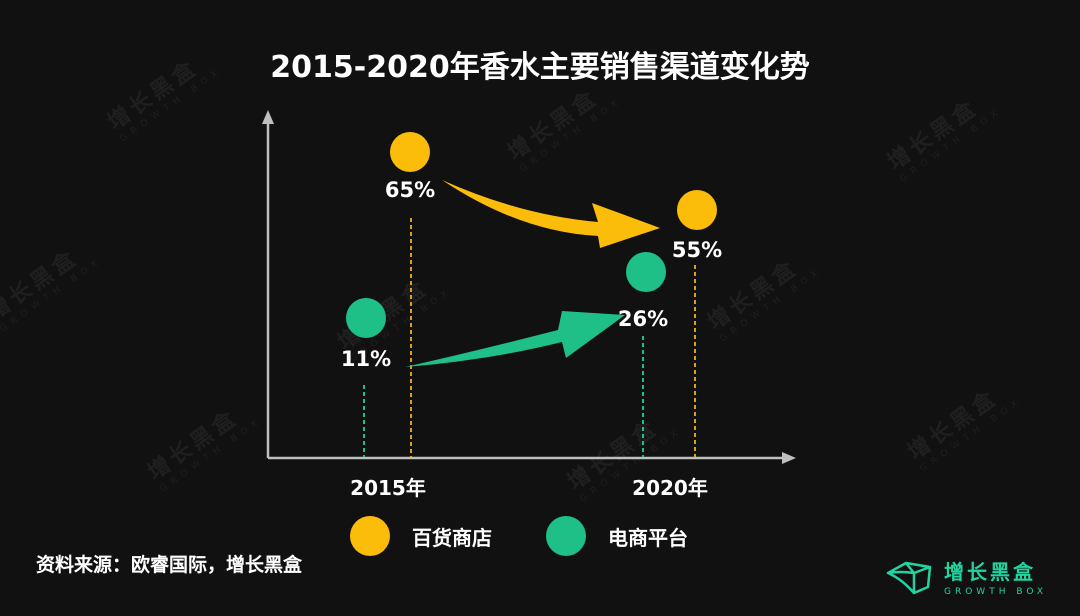 The image size is (1080, 616). I want to click on y-axis-arrow-icon, so click(268, 117).